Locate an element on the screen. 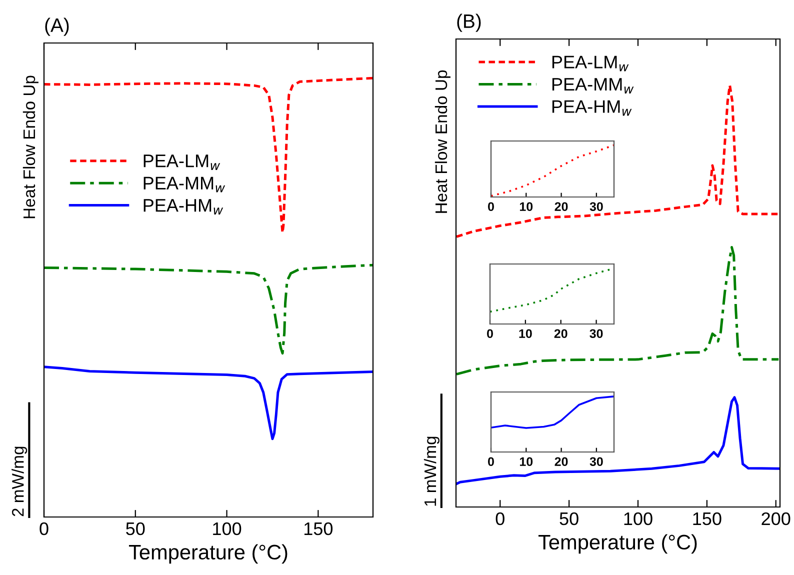 Image resolution: width=794 pixels, height=575 pixels. x-tick-label: 200 is located at coordinates (776, 519).